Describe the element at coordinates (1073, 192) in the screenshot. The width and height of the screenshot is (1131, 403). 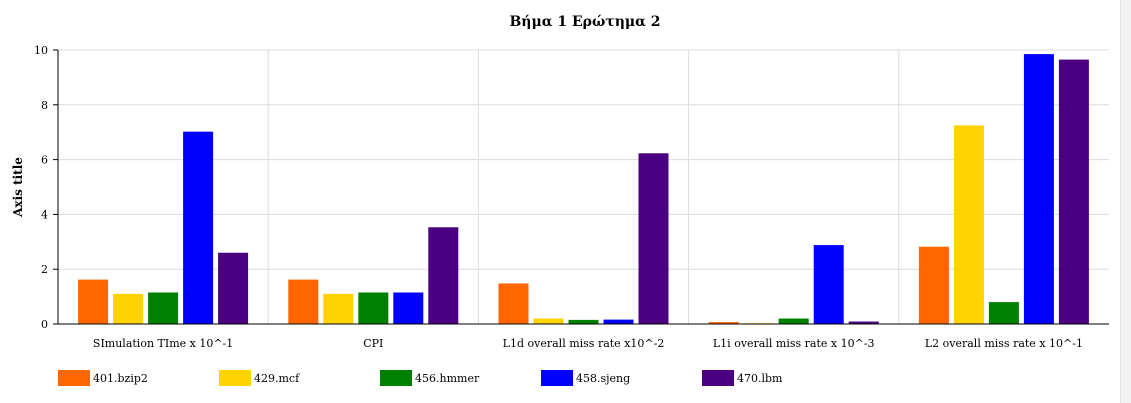
I see `bar-470.lbm-4` at that location.